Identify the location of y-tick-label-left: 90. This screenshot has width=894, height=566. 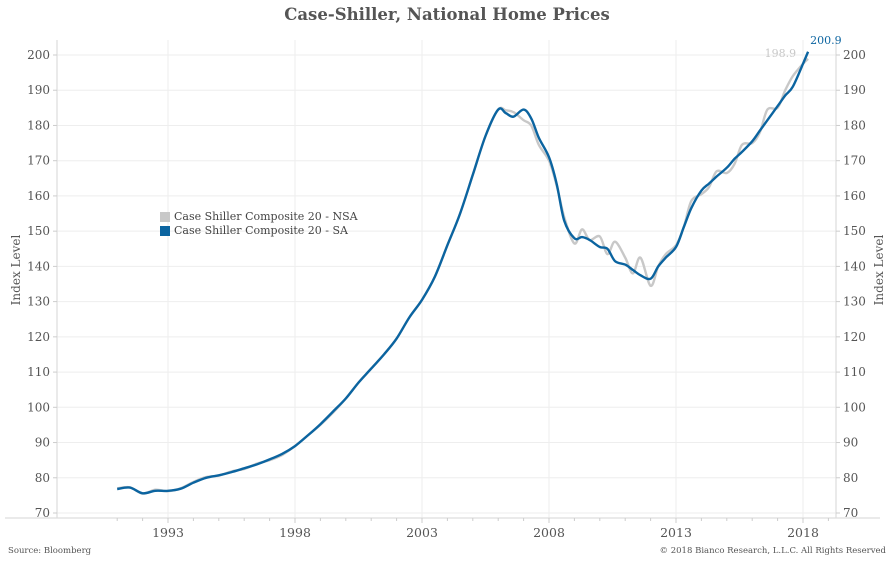
(42, 443).